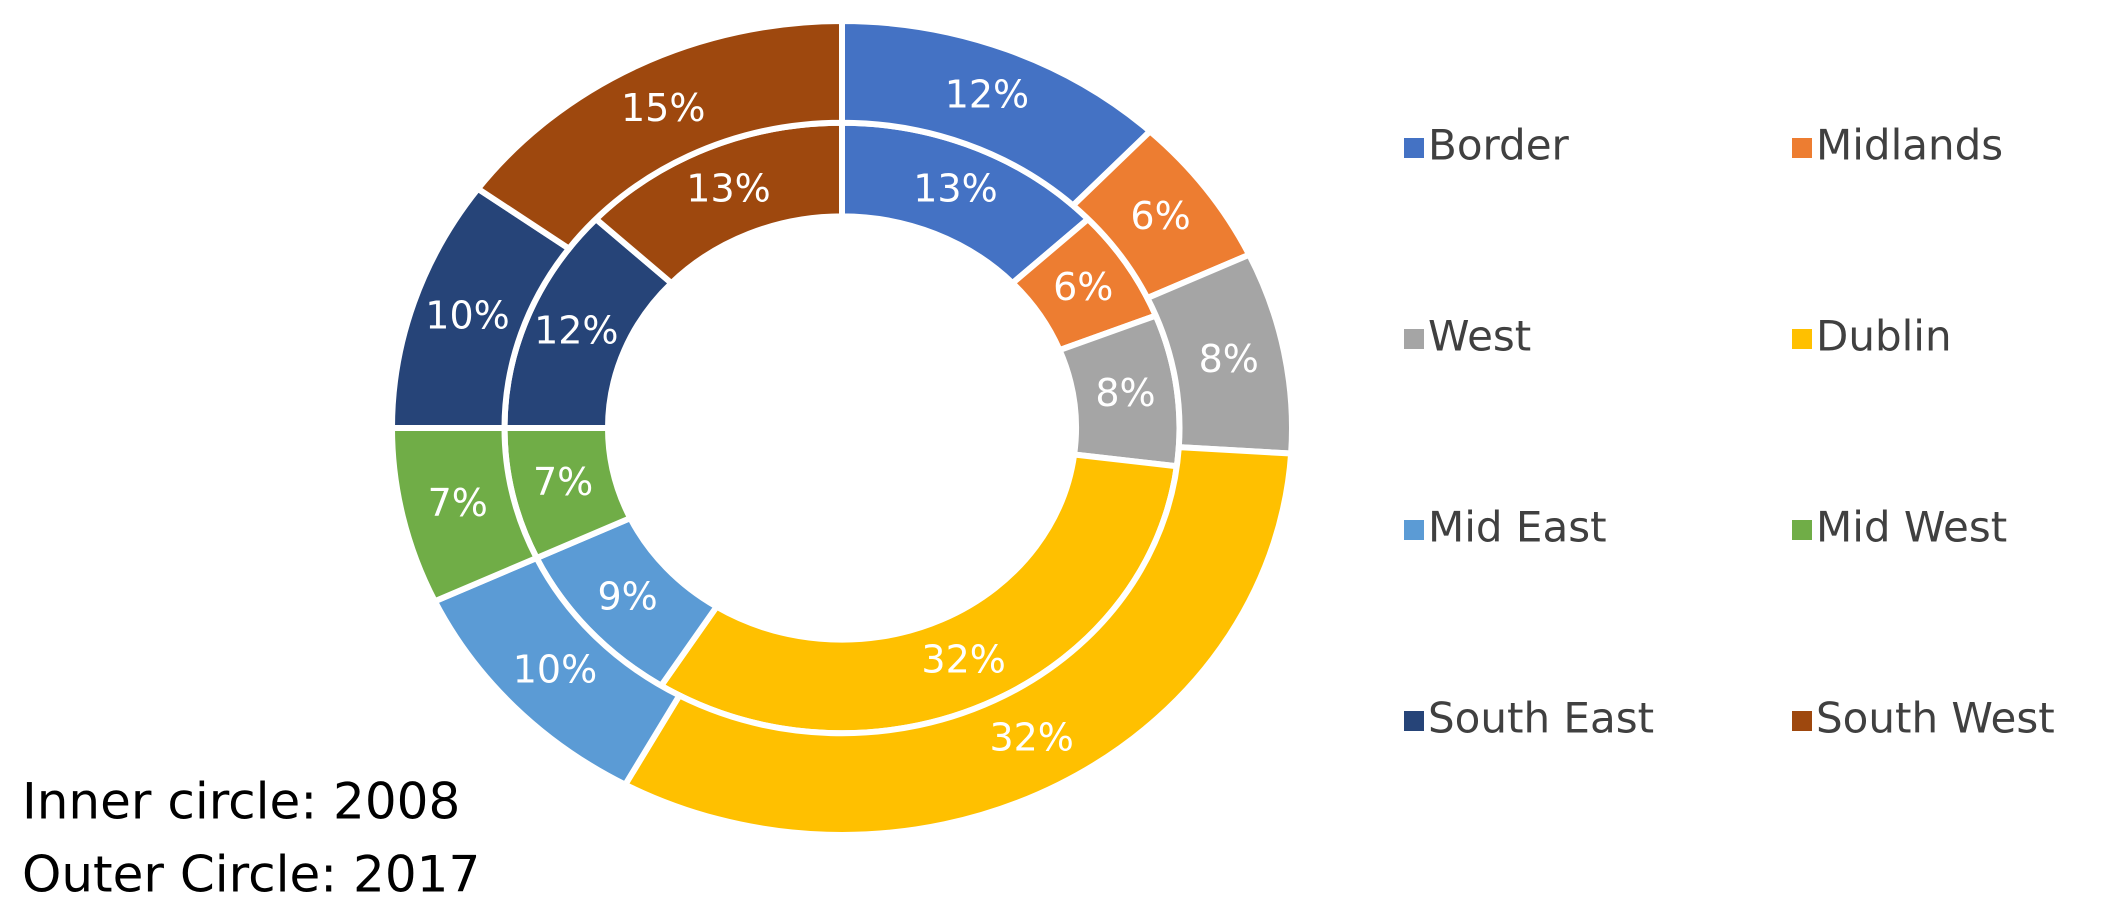  What do you see at coordinates (1935, 718) in the screenshot?
I see `legend-label: South West` at bounding box center [1935, 718].